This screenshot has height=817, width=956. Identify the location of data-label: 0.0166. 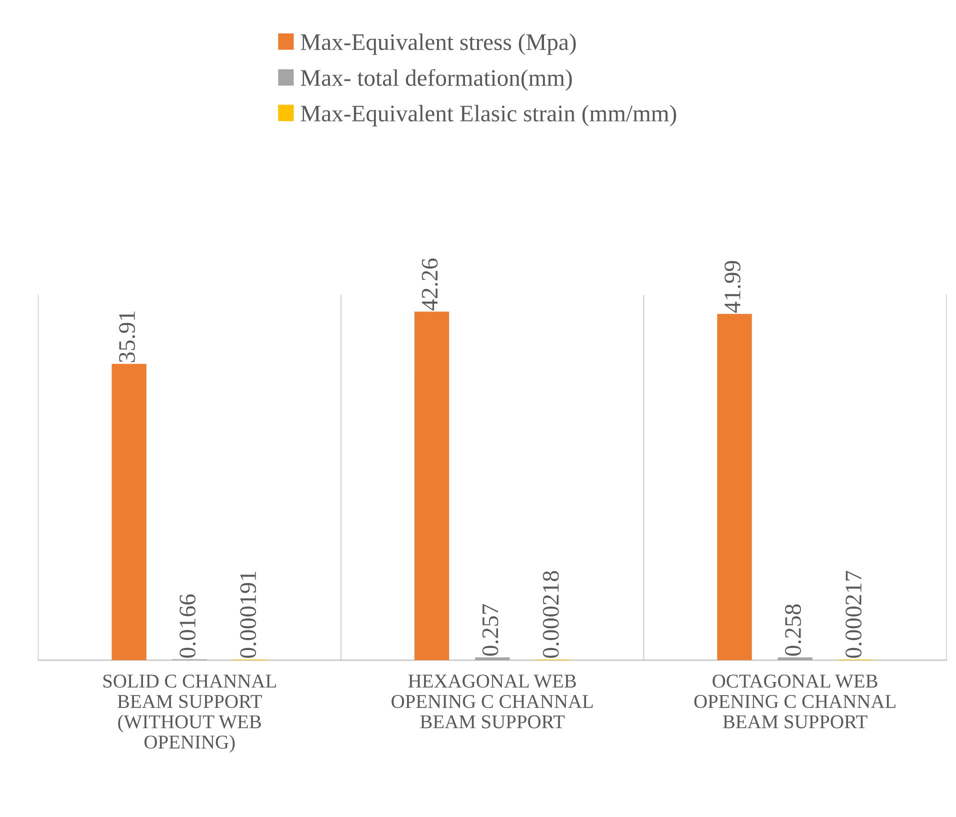
(188, 626).